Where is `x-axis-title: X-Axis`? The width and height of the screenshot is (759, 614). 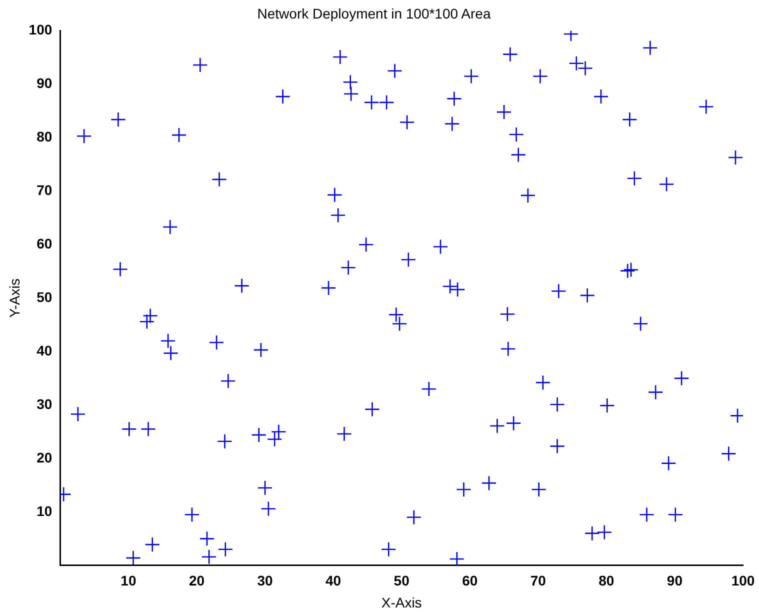 x-axis-title: X-Axis is located at coordinates (401, 602).